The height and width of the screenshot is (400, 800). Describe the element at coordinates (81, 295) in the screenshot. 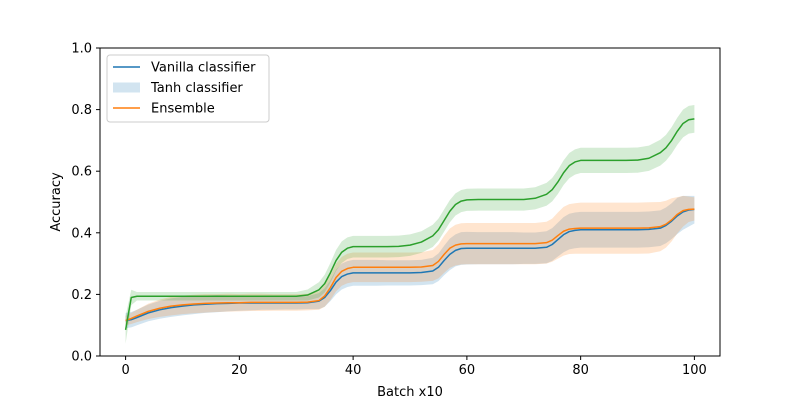

I see `y-tick-label: 0.2` at that location.